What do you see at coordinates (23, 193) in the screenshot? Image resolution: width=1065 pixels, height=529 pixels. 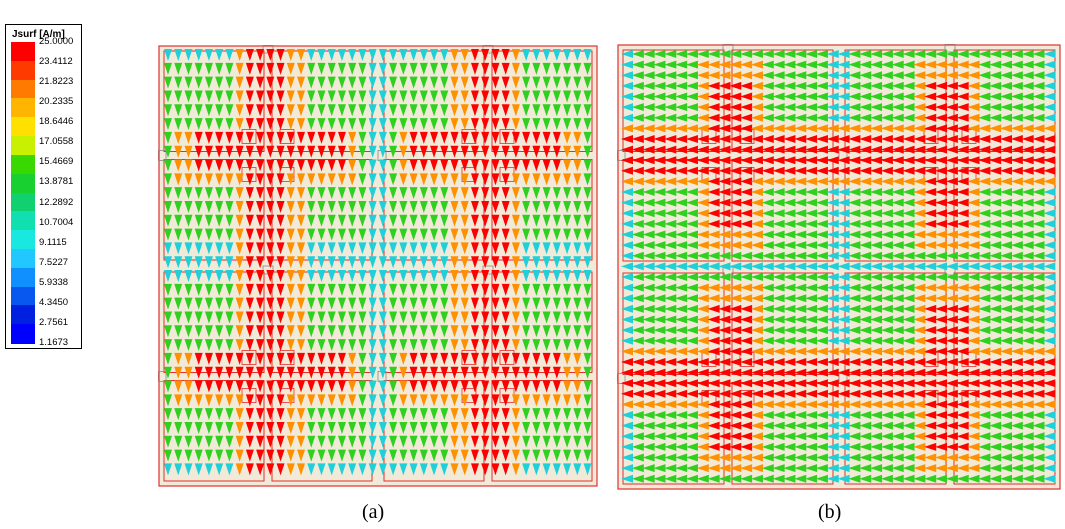 I see `legend-color-bar` at bounding box center [23, 193].